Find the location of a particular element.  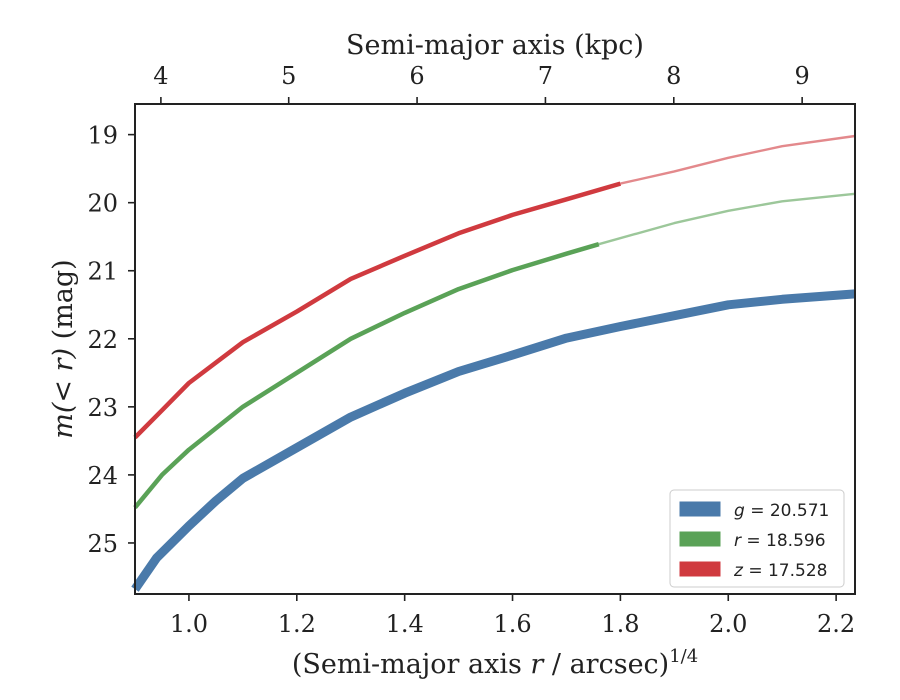

x-tick-label: 2.0 is located at coordinates (728, 624).